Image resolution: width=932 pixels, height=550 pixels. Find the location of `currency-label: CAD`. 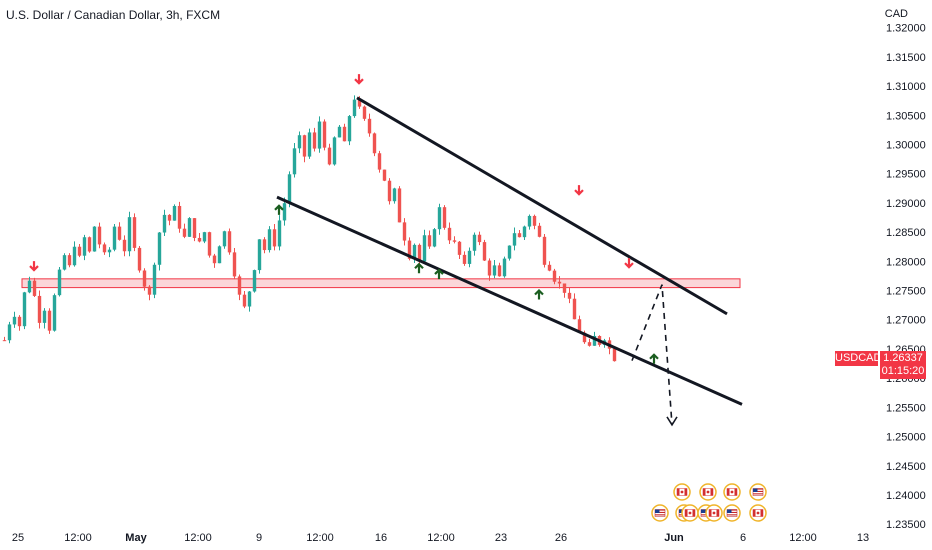

currency-label: CAD is located at coordinates (896, 14).